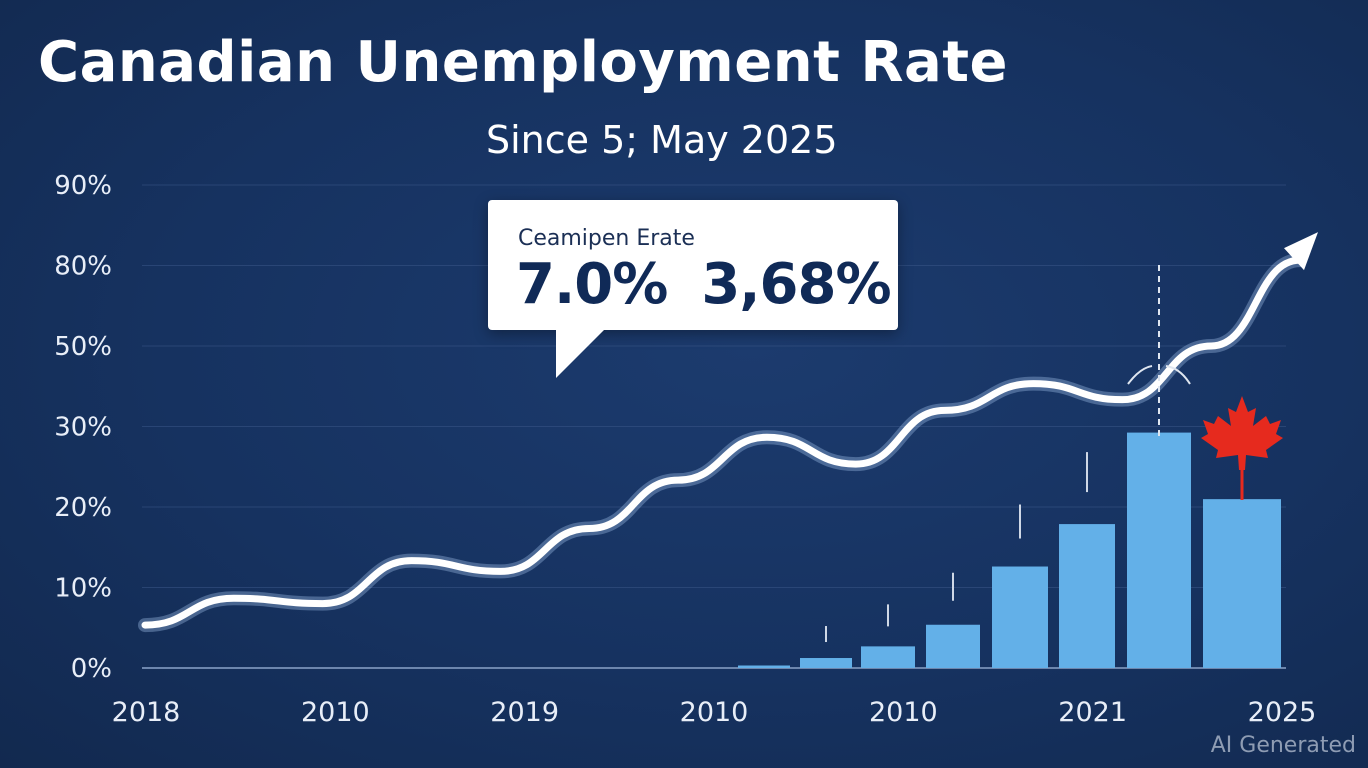 This screenshot has height=768, width=1368. What do you see at coordinates (83, 186) in the screenshot?
I see `y-tick-label: 90%` at bounding box center [83, 186].